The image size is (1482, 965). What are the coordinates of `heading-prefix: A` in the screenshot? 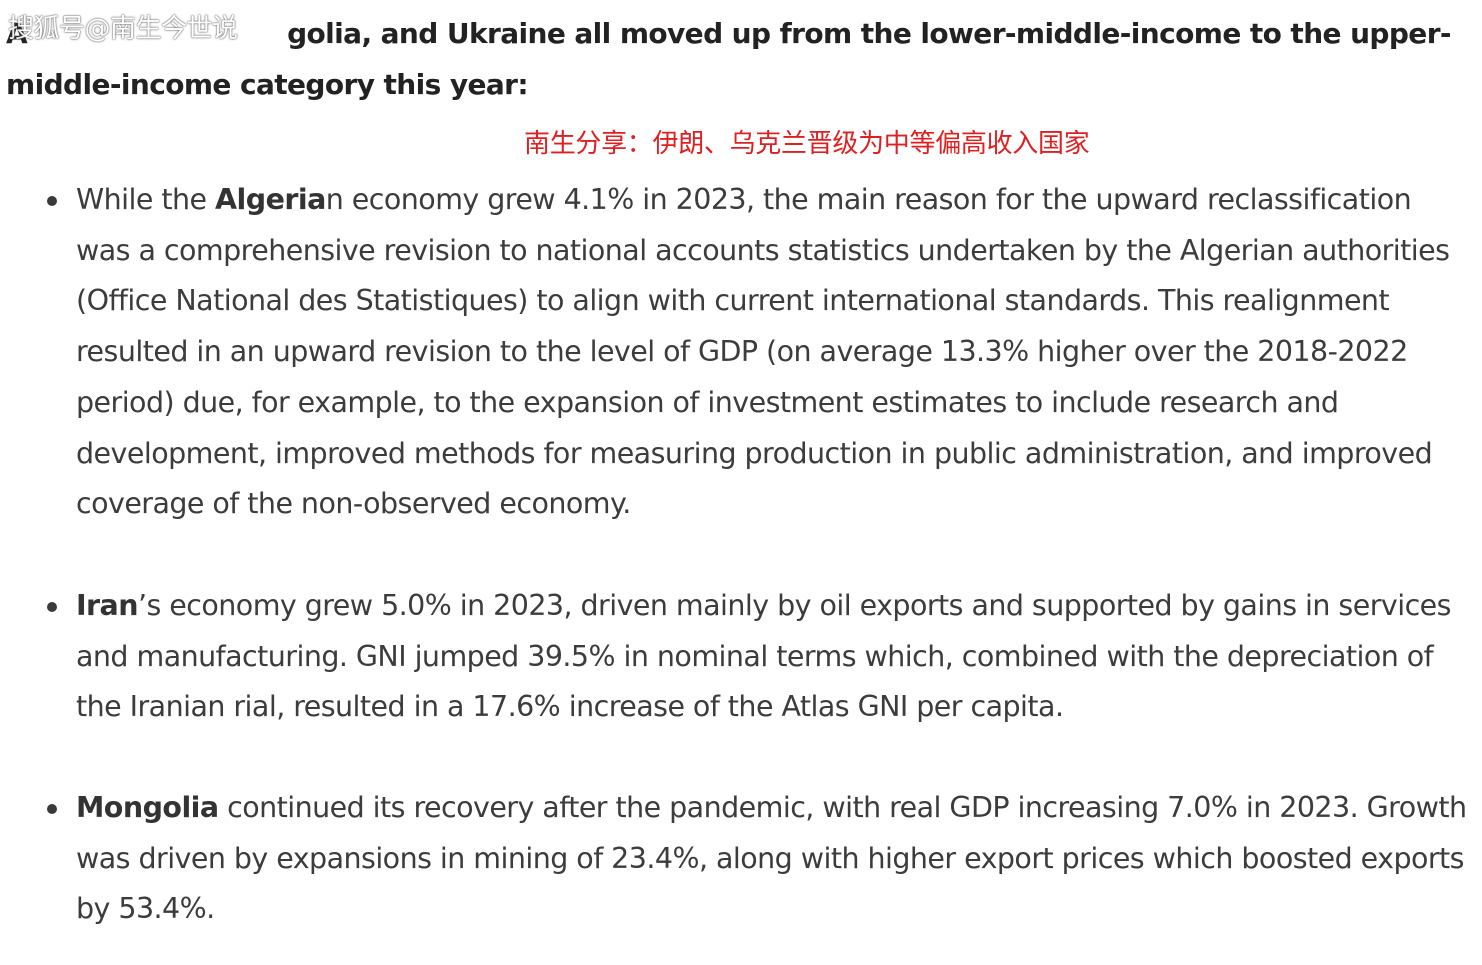 It's located at (17, 33).